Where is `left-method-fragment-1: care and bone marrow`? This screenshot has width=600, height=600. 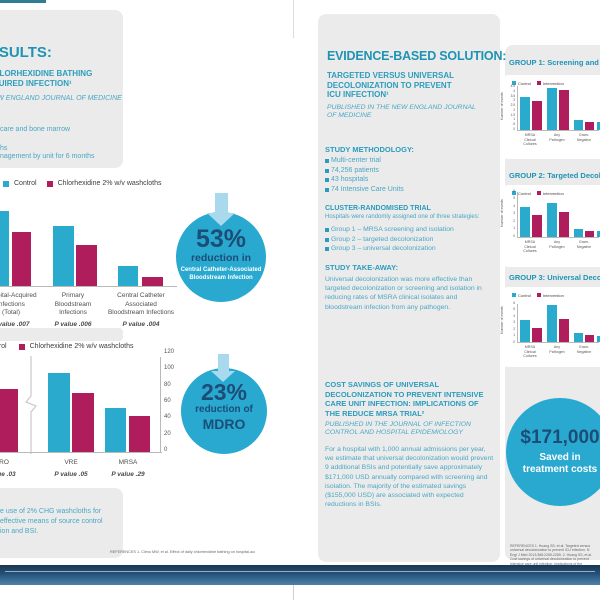 left-method-fragment-1: care and bone marrow is located at coordinates (35, 129).